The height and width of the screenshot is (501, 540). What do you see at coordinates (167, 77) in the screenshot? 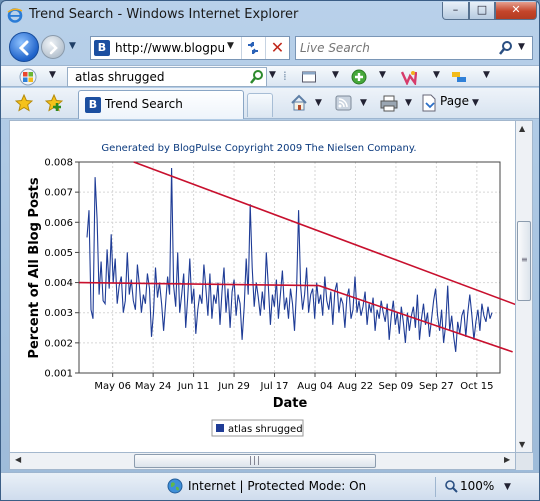
I see `toolbar-search-field: atlas shrugged` at bounding box center [167, 77].